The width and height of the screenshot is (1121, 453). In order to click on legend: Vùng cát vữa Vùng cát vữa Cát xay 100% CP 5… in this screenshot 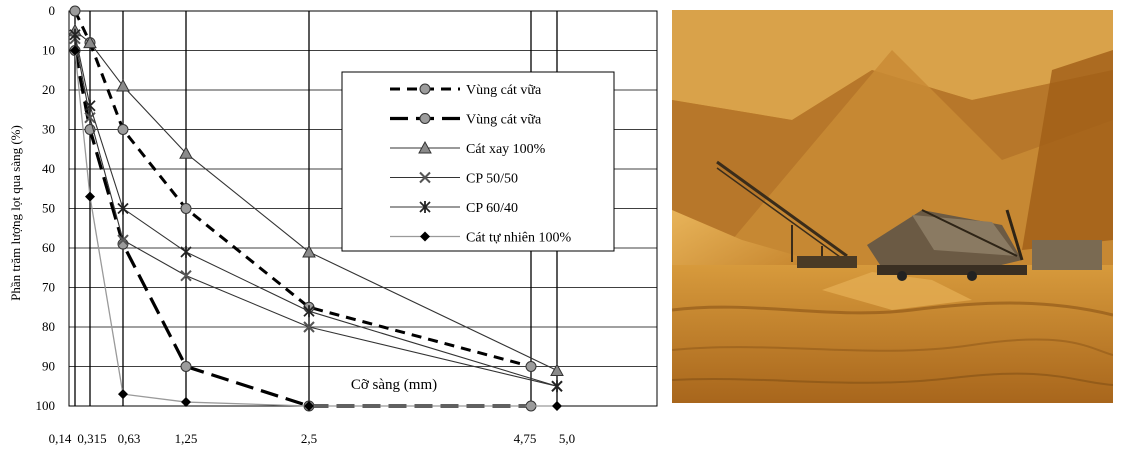, I will do `click(478, 161)`.